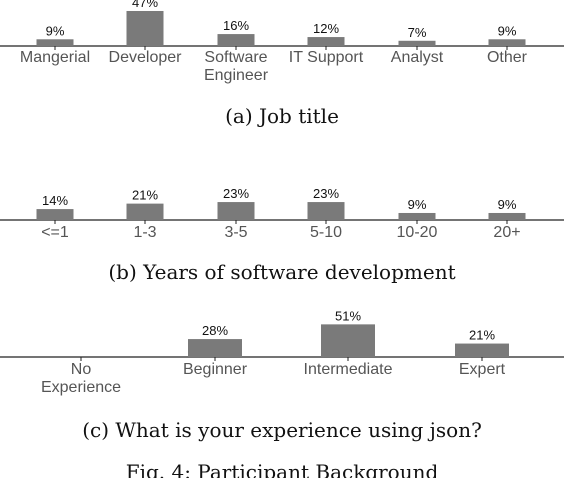  Describe the element at coordinates (144, 232) in the screenshot. I see `chart-1-category-label: 1-3` at that location.